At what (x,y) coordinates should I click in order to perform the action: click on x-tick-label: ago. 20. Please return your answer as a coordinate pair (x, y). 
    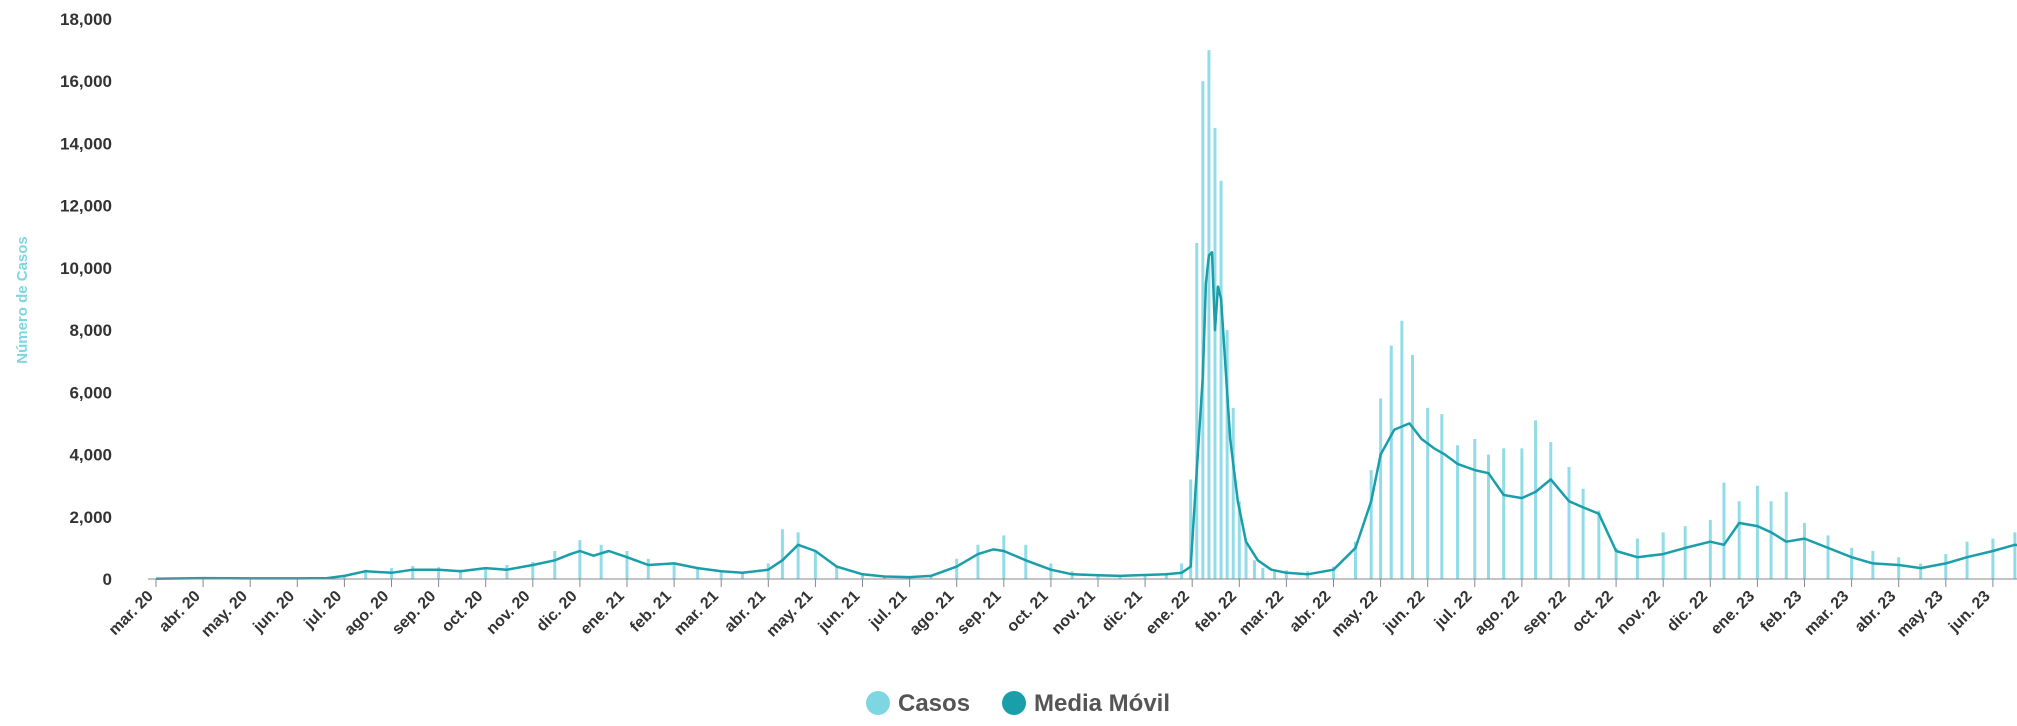
    Looking at the image, I should click on (366, 613).